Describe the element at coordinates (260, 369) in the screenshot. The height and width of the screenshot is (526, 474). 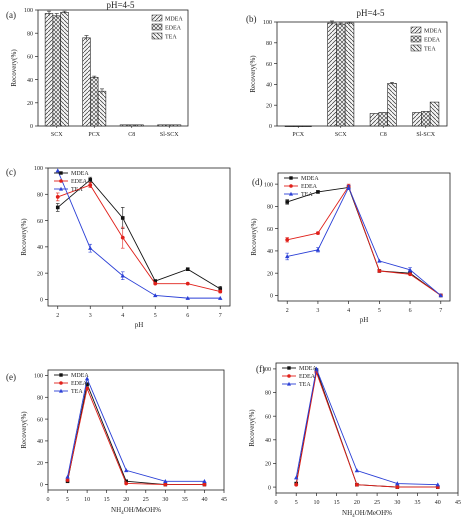
I see `panel-tag: (f)` at that location.